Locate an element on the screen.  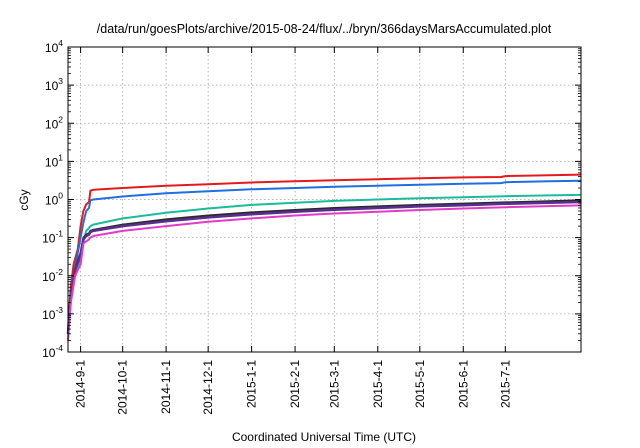
x-tick-label: 2014-12-1 is located at coordinates (208, 387).